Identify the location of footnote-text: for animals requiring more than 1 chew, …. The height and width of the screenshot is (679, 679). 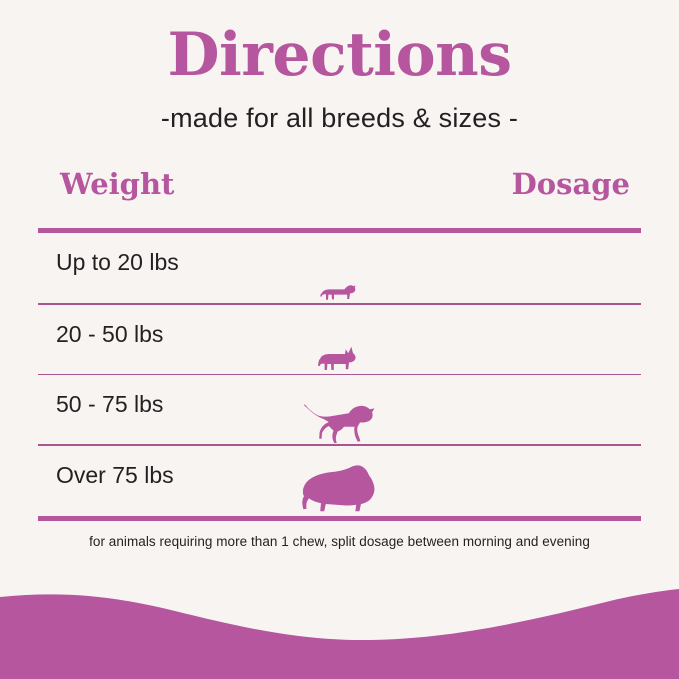
(339, 541).